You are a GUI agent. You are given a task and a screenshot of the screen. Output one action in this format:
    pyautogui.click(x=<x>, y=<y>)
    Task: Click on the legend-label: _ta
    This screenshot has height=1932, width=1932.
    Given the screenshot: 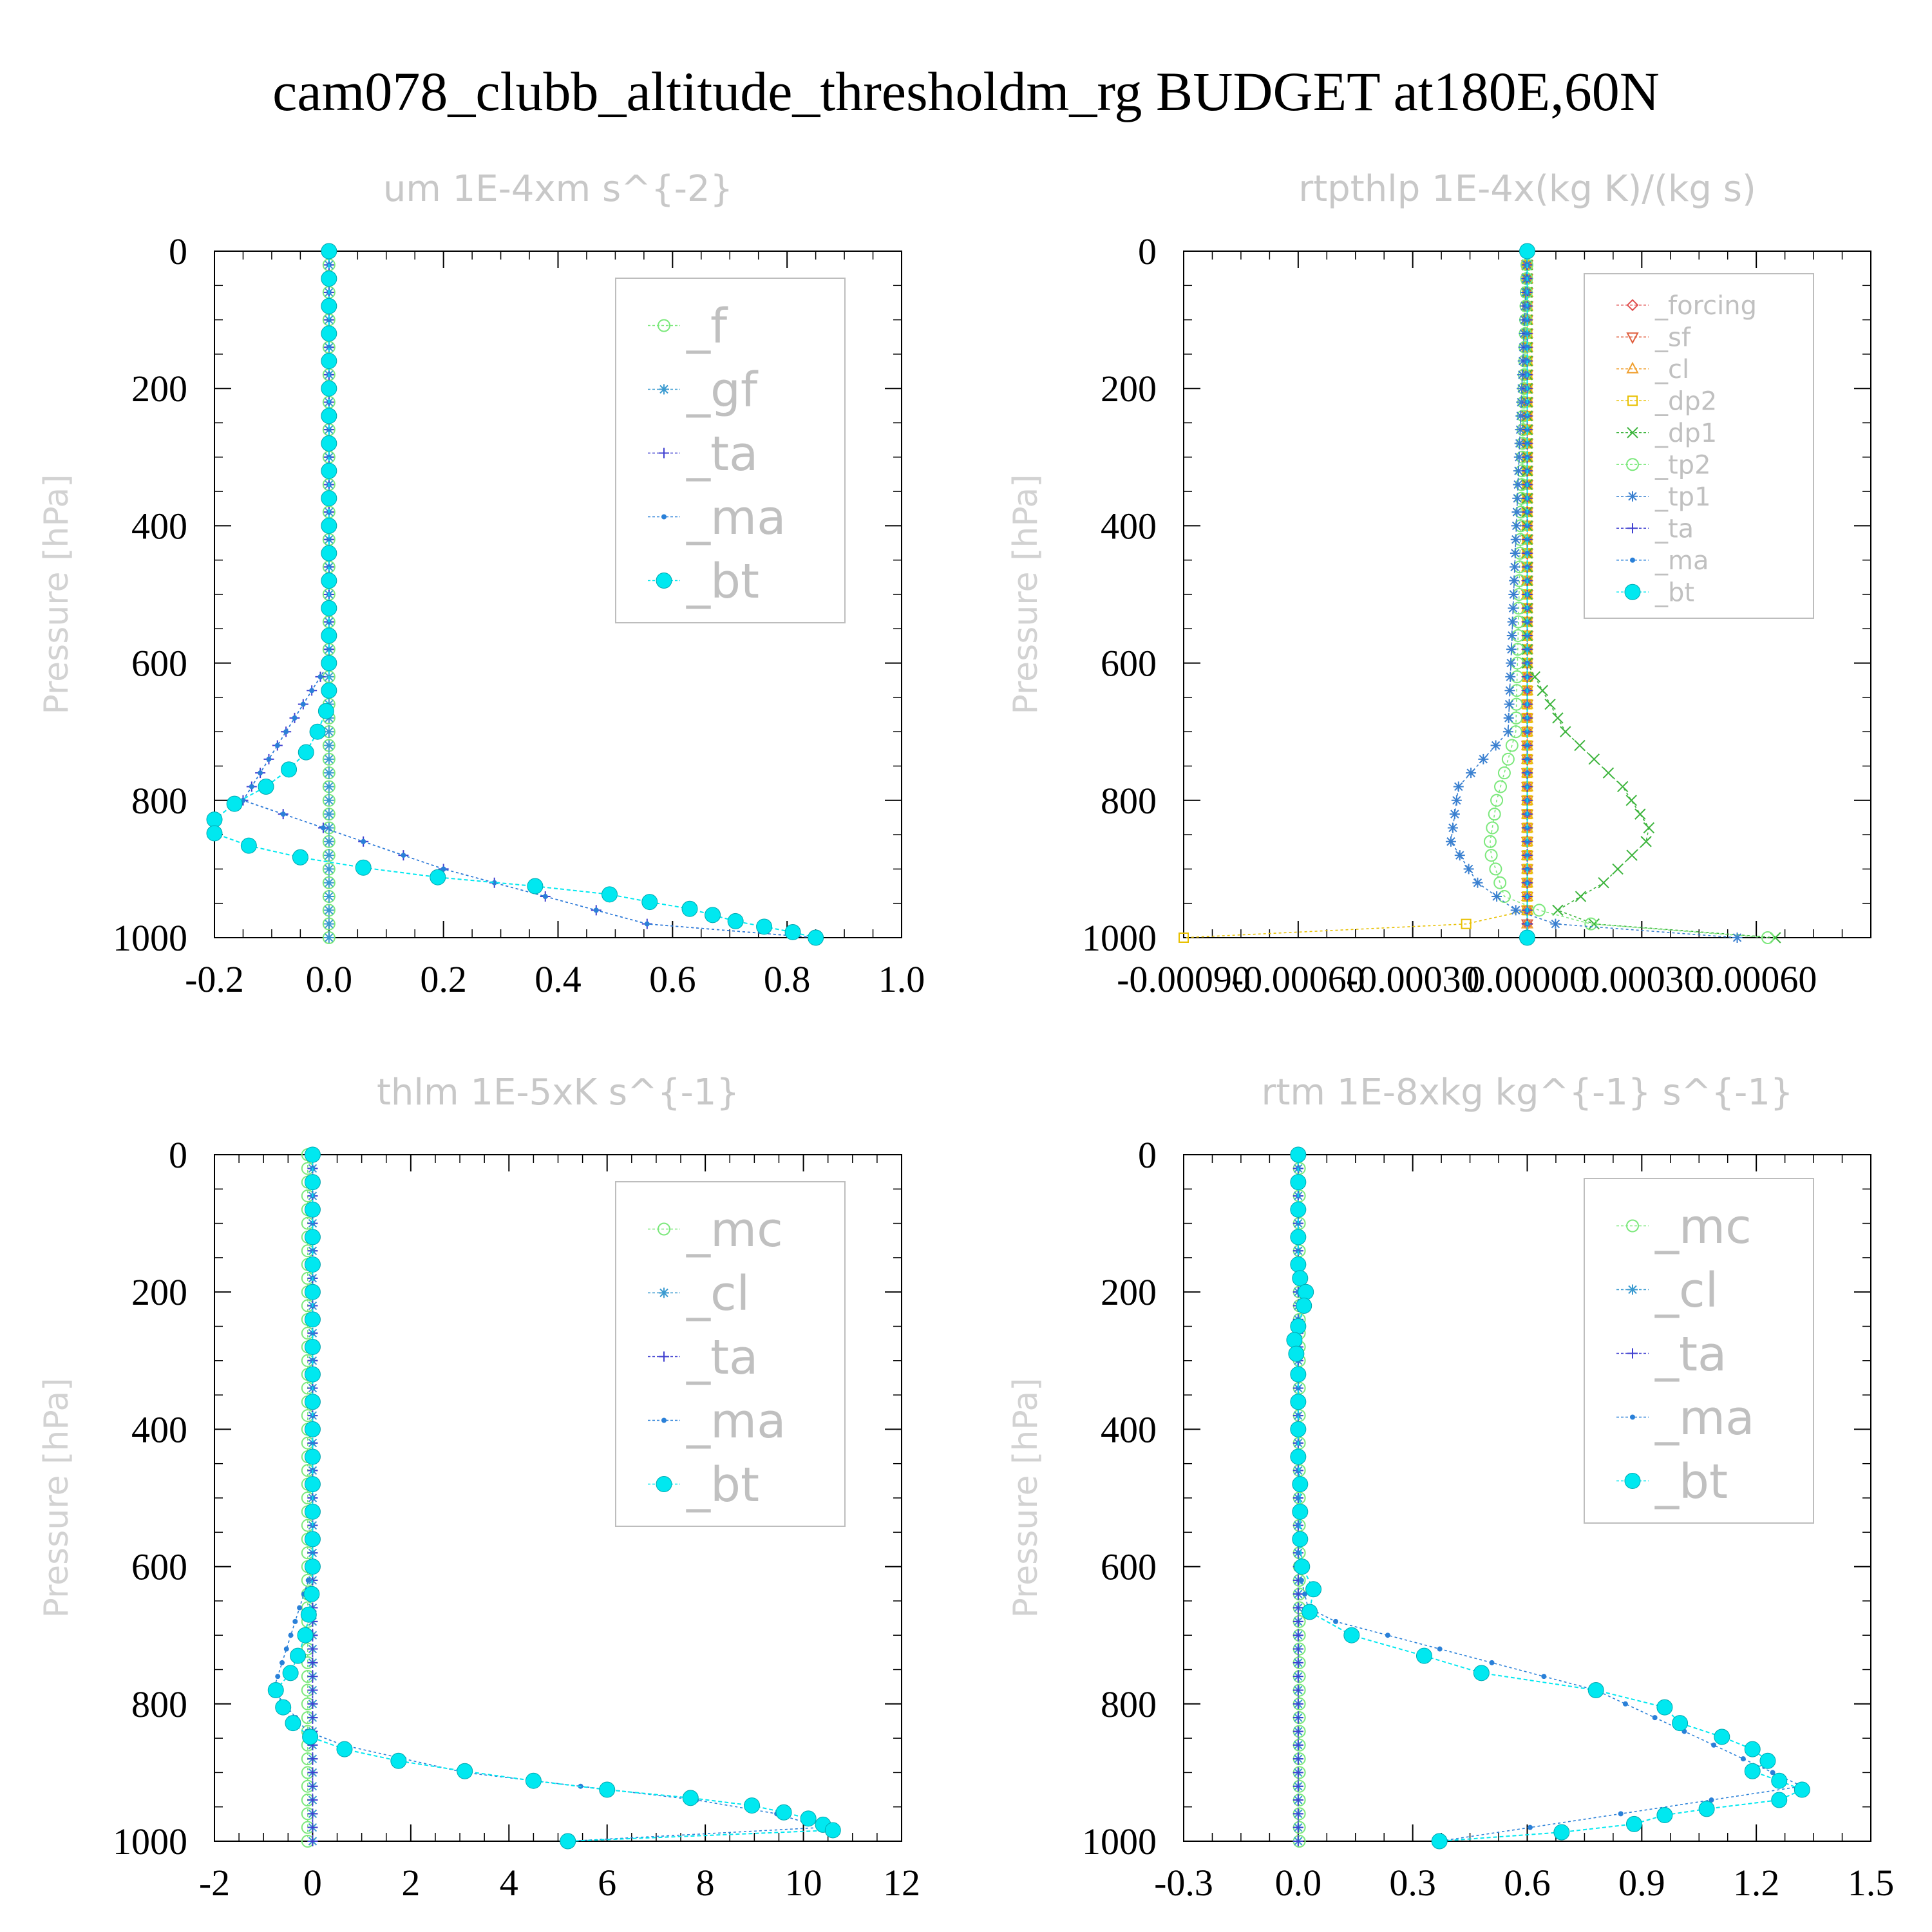 What is the action you would take?
    pyautogui.click(x=722, y=454)
    